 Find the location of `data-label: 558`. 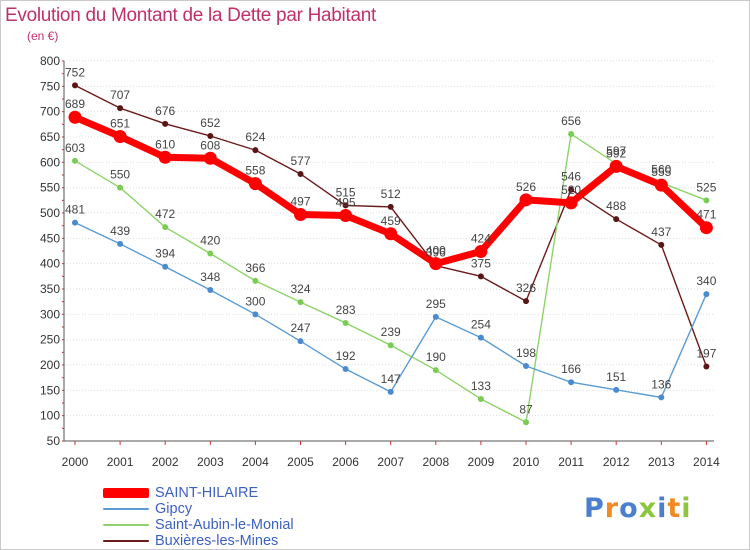

data-label: 558 is located at coordinates (255, 171).